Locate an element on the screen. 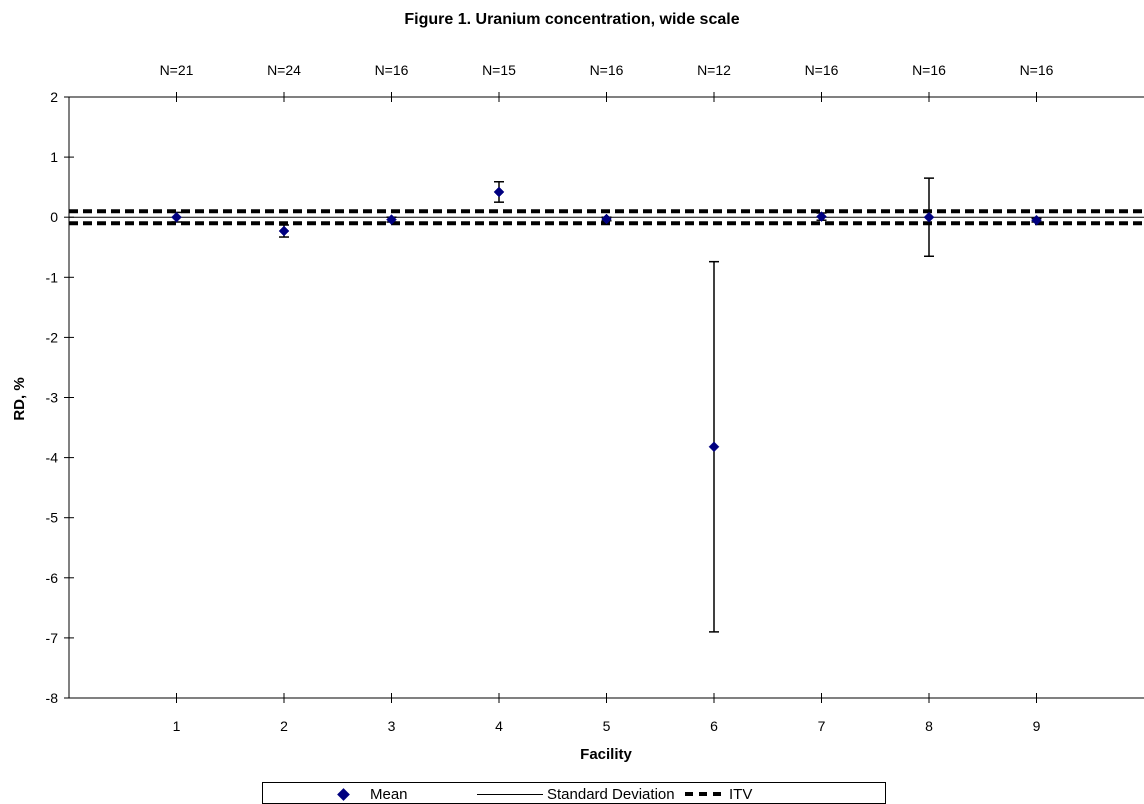  y-tick-label: -4 is located at coordinates (52, 458).